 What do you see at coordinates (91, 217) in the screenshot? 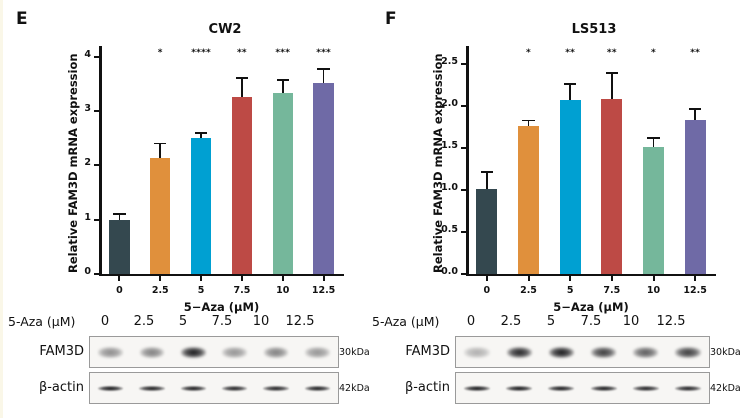
I see `y-tick: 1` at bounding box center [91, 217].